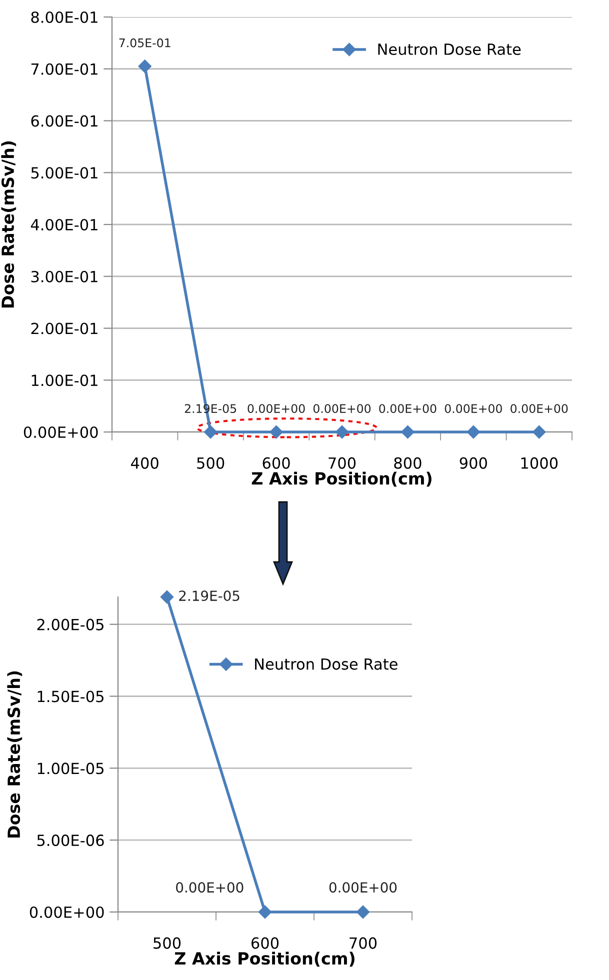 Image resolution: width=609 pixels, height=980 pixels. I want to click on data-label: 2.19E-05, so click(209, 596).